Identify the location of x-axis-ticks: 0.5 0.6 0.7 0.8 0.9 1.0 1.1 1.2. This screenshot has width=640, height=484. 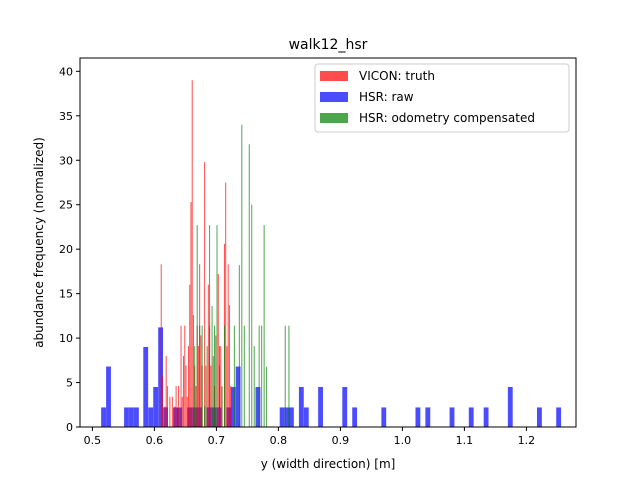
(310, 437).